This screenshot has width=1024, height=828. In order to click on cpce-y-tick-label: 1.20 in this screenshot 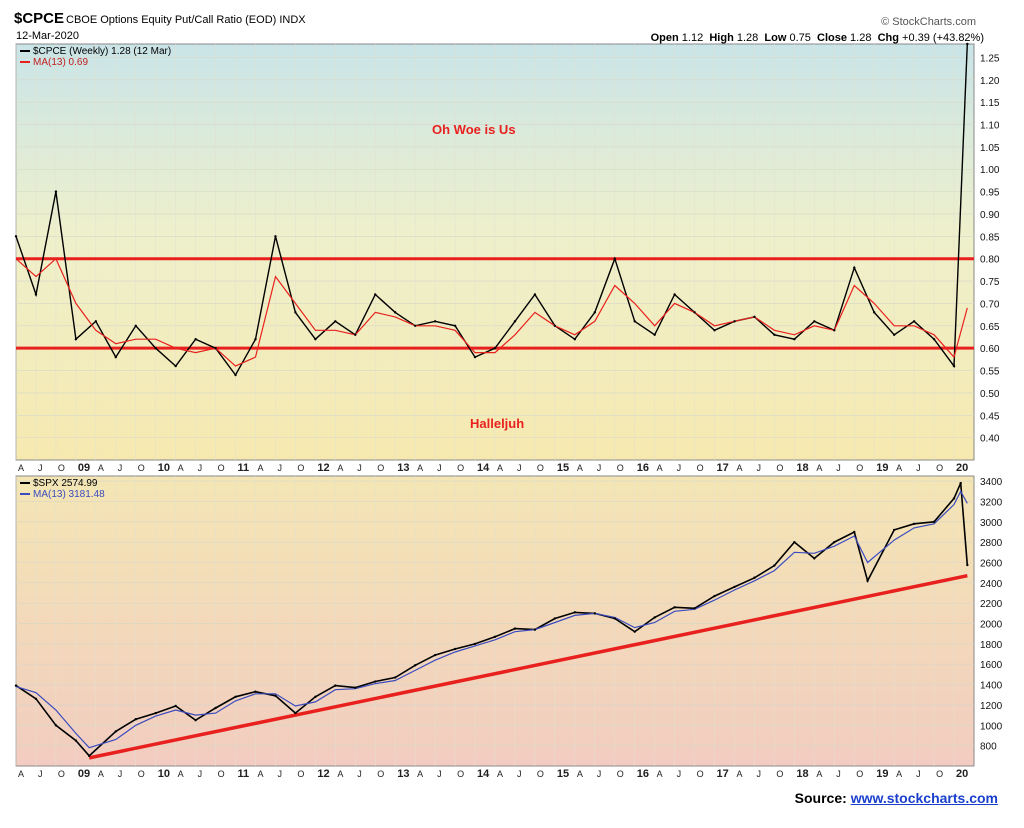, I will do `click(990, 81)`.